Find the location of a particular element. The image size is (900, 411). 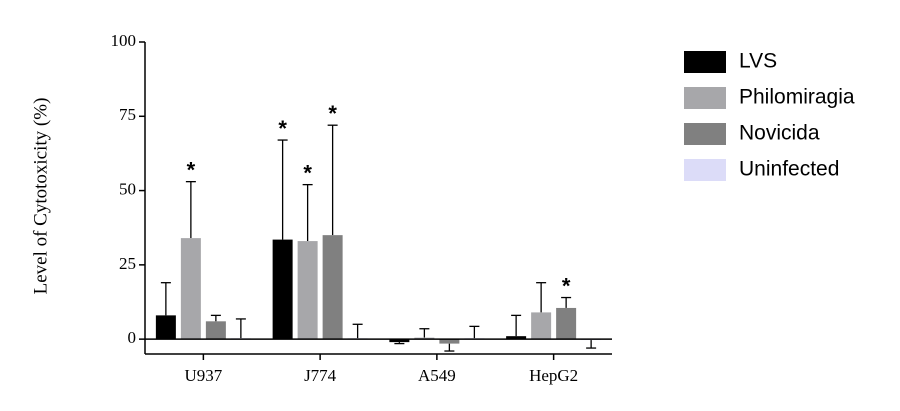

legend-label: Philomiragia is located at coordinates (797, 97).